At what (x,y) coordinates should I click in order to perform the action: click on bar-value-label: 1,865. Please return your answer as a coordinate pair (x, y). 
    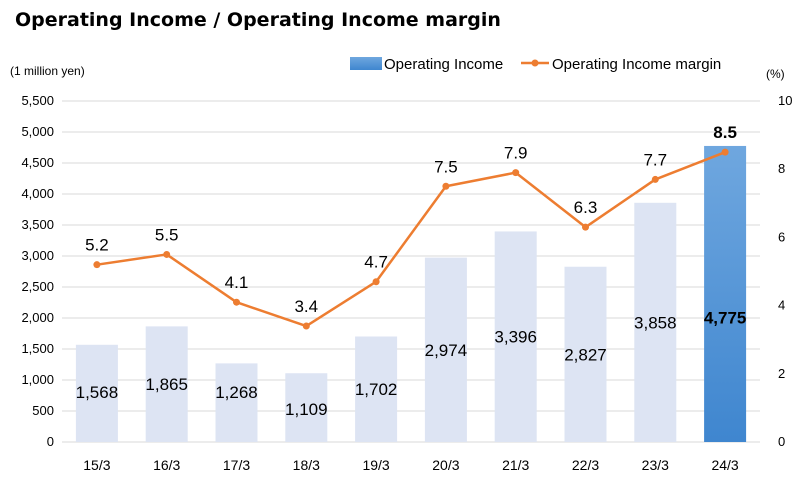
    Looking at the image, I should click on (166, 384).